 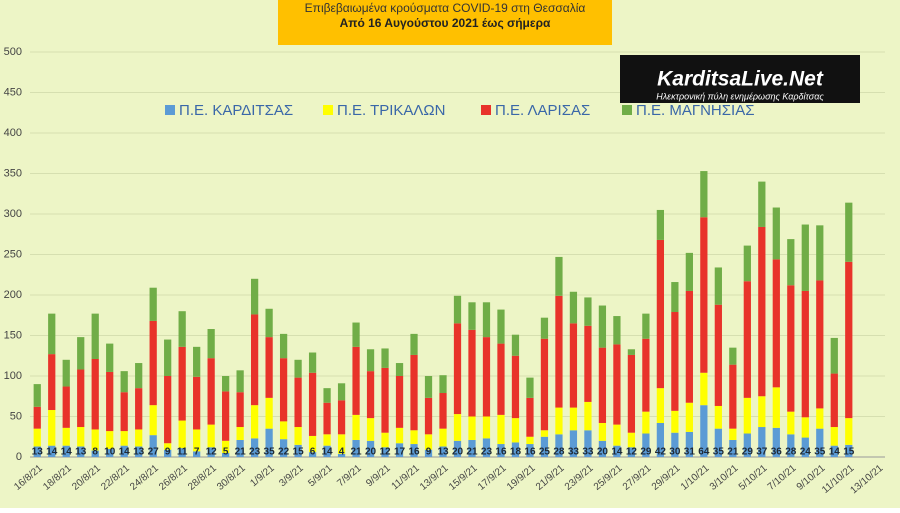 What do you see at coordinates (627, 110) in the screenshot?
I see `legend-swatch` at bounding box center [627, 110].